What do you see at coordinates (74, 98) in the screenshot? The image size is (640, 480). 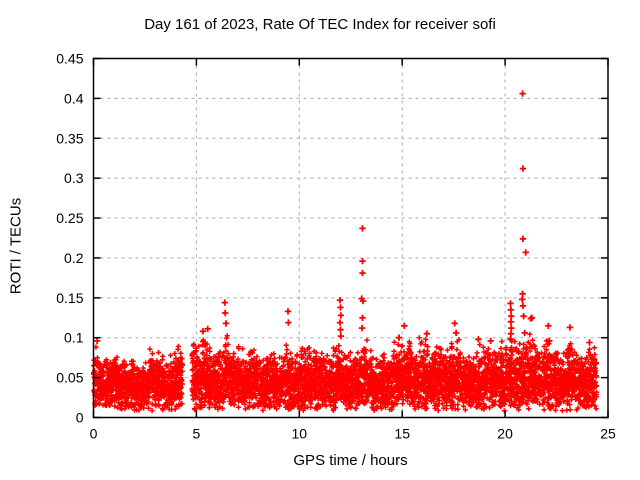 I see `y-tick-label: 0.4` at bounding box center [74, 98].